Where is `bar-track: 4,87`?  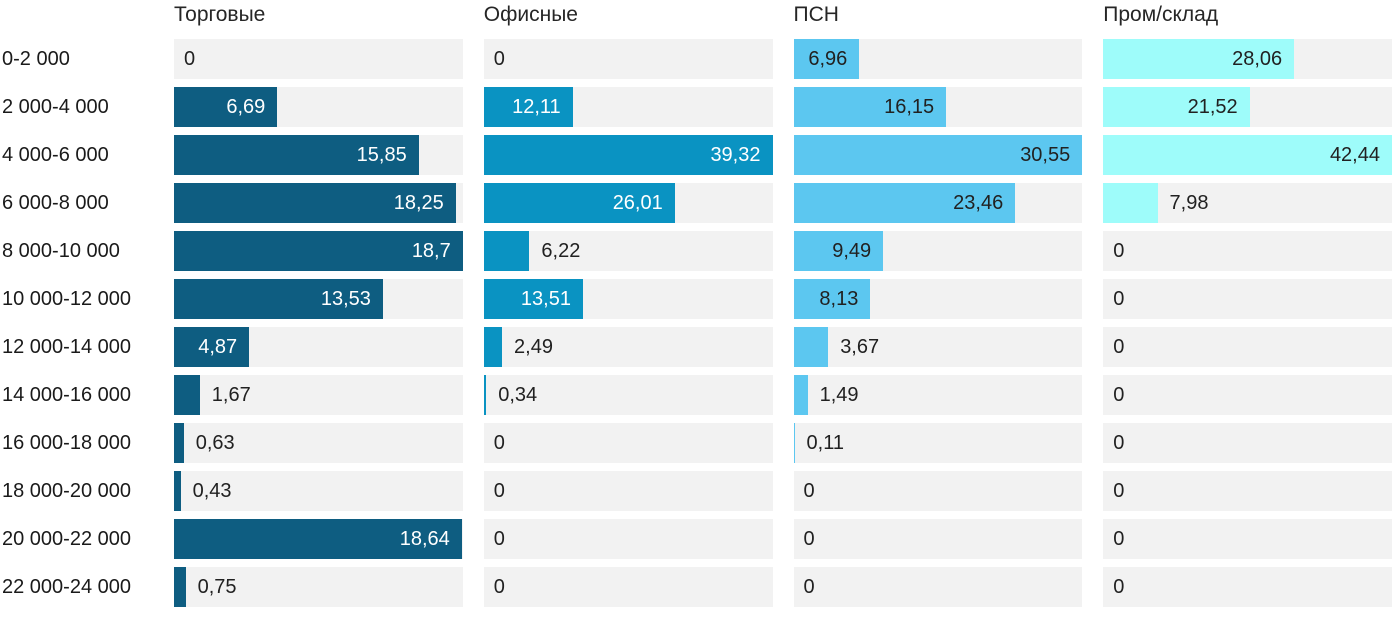 bar-track: 4,87 is located at coordinates (318, 347).